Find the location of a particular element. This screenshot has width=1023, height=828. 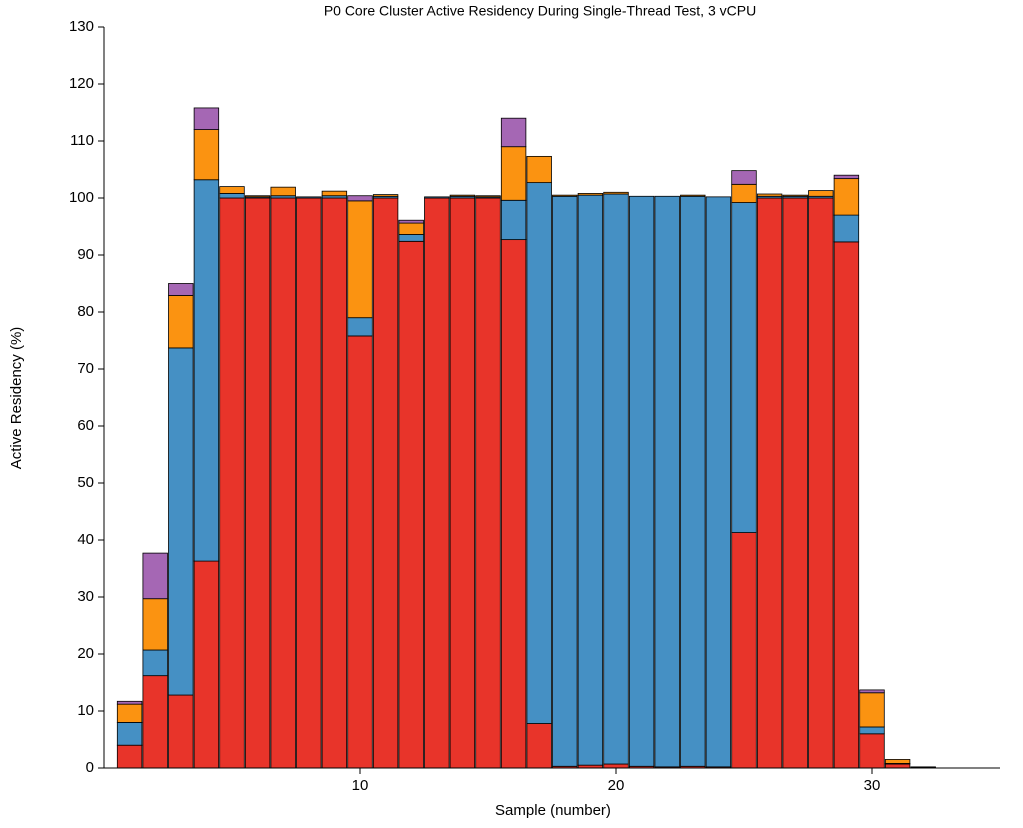

y-tick-label: 60 is located at coordinates (85, 425).